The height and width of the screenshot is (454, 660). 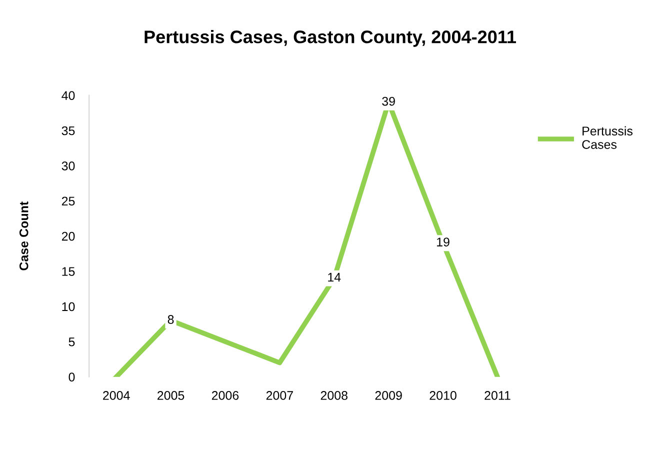 I want to click on data-label: 19, so click(x=443, y=242).